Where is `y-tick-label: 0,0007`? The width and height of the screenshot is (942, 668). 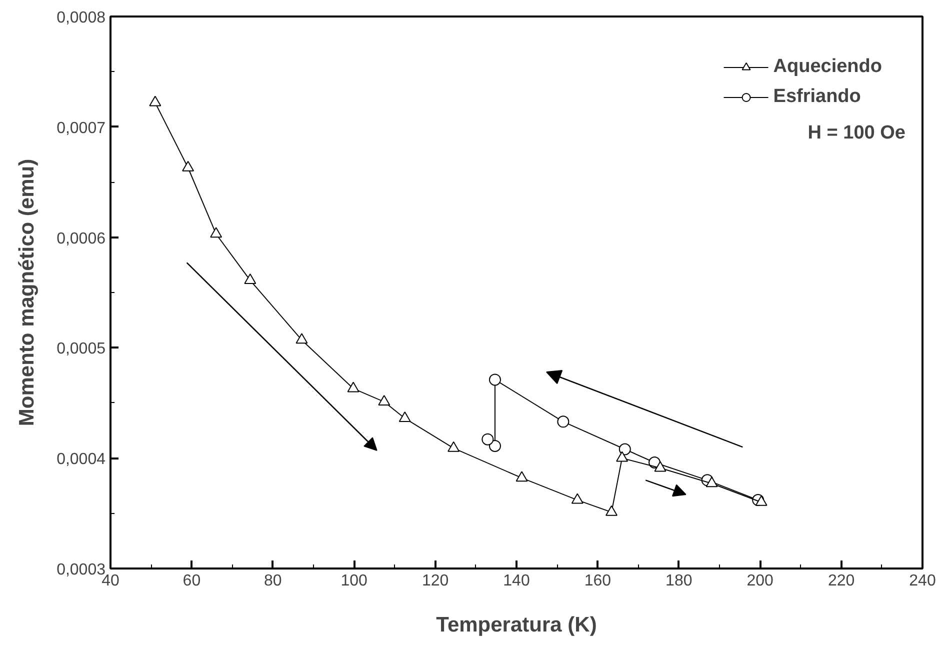
y-tick-label: 0,0007 is located at coordinates (81, 128).